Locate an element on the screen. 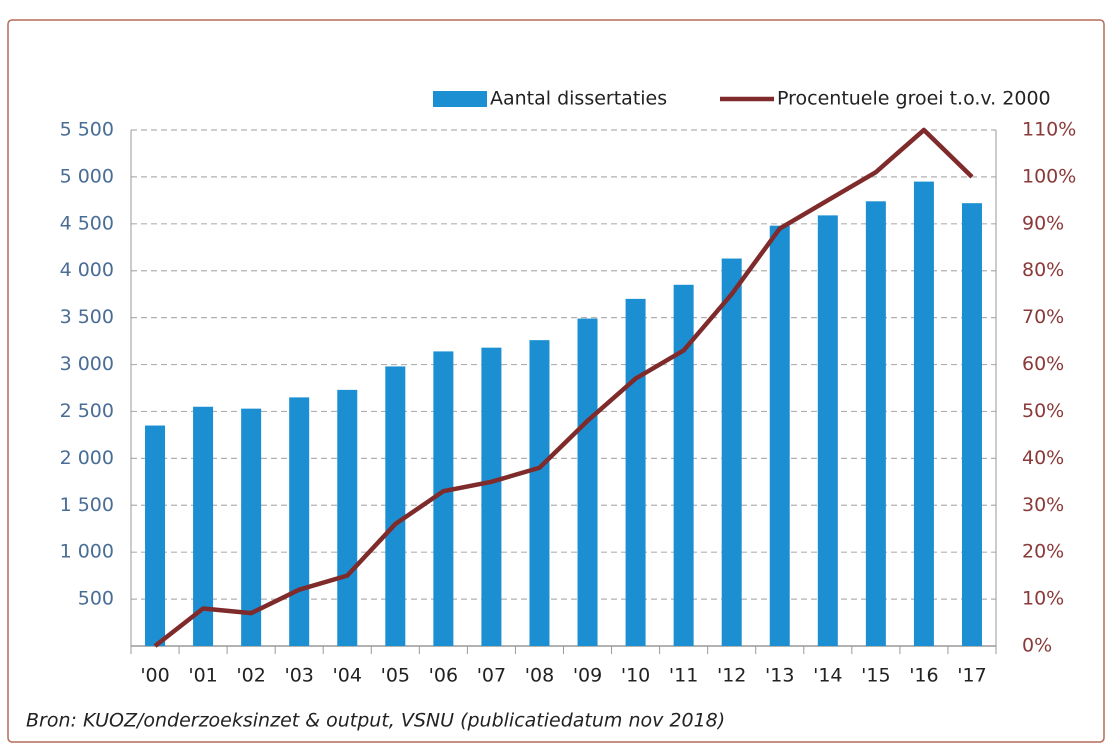 The height and width of the screenshot is (744, 1108). legend-label: Aantal dissertaties is located at coordinates (578, 99).